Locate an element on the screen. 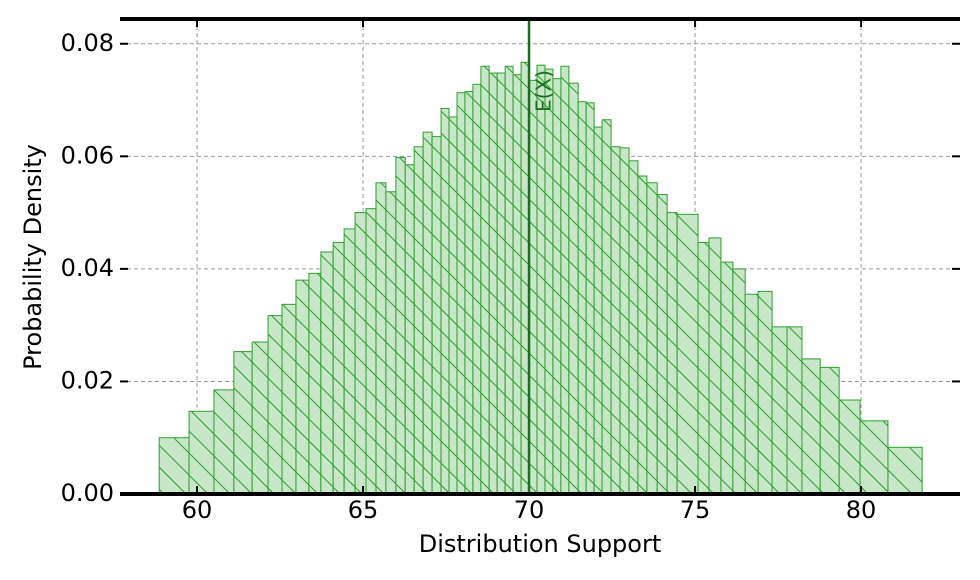 This screenshot has height=580, width=980. x-tick-label: 75 is located at coordinates (695, 510).